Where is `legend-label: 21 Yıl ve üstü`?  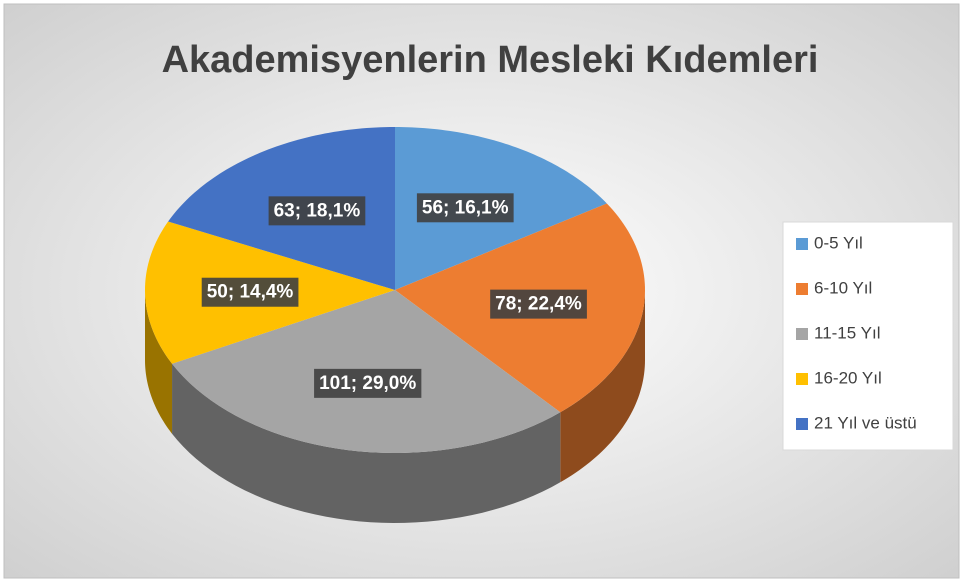 legend-label: 21 Yıl ve üstü is located at coordinates (865, 422).